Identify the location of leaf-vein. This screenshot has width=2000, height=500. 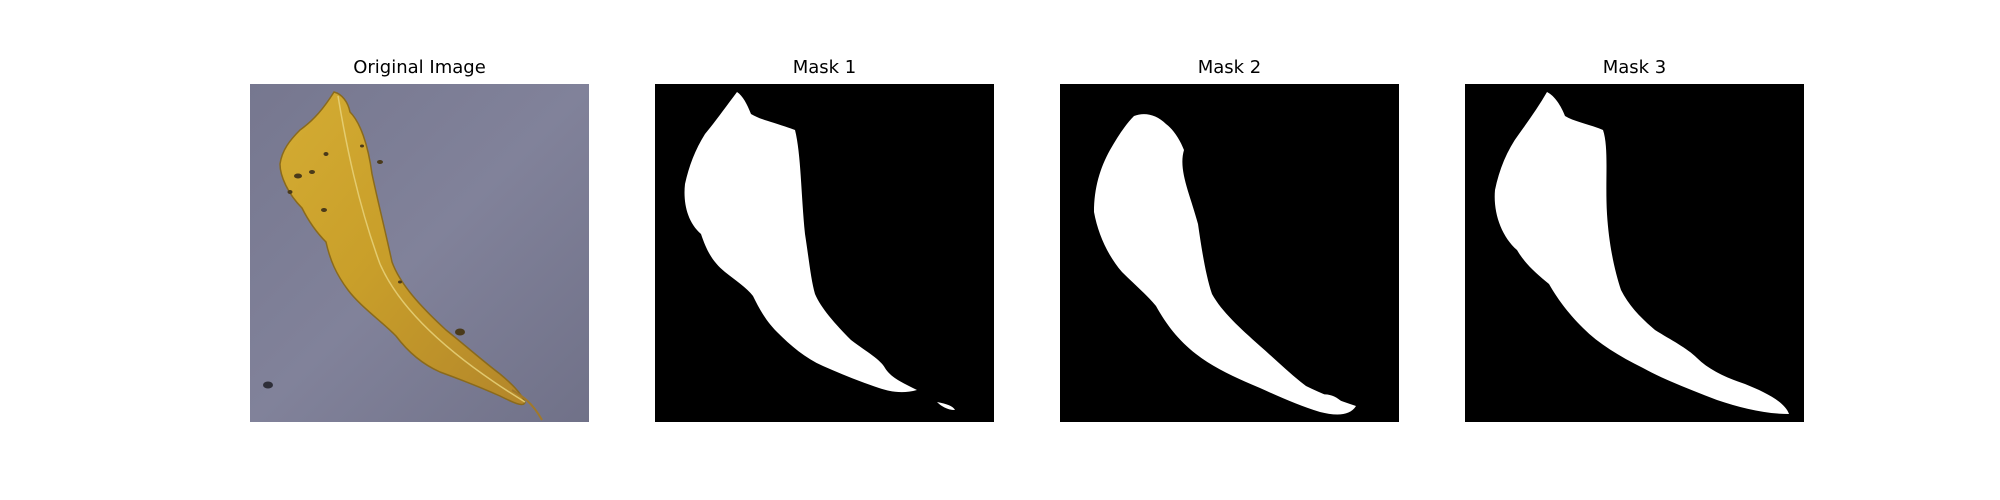
(431, 249).